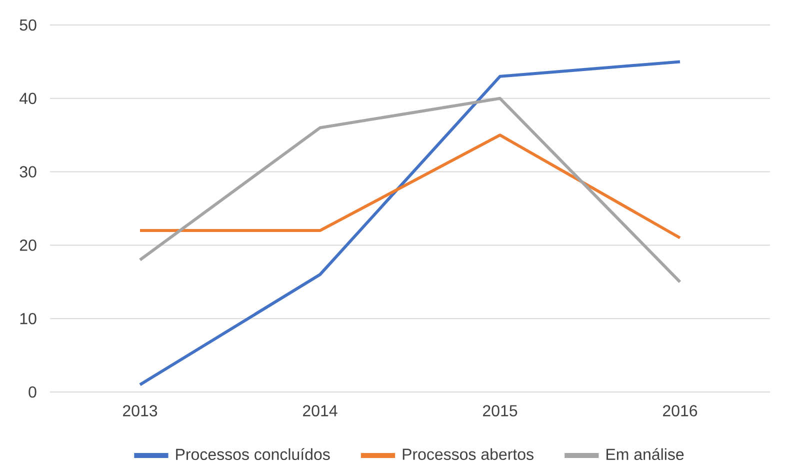 The width and height of the screenshot is (795, 473). Describe the element at coordinates (320, 410) in the screenshot. I see `x-tick-label: 2014` at that location.